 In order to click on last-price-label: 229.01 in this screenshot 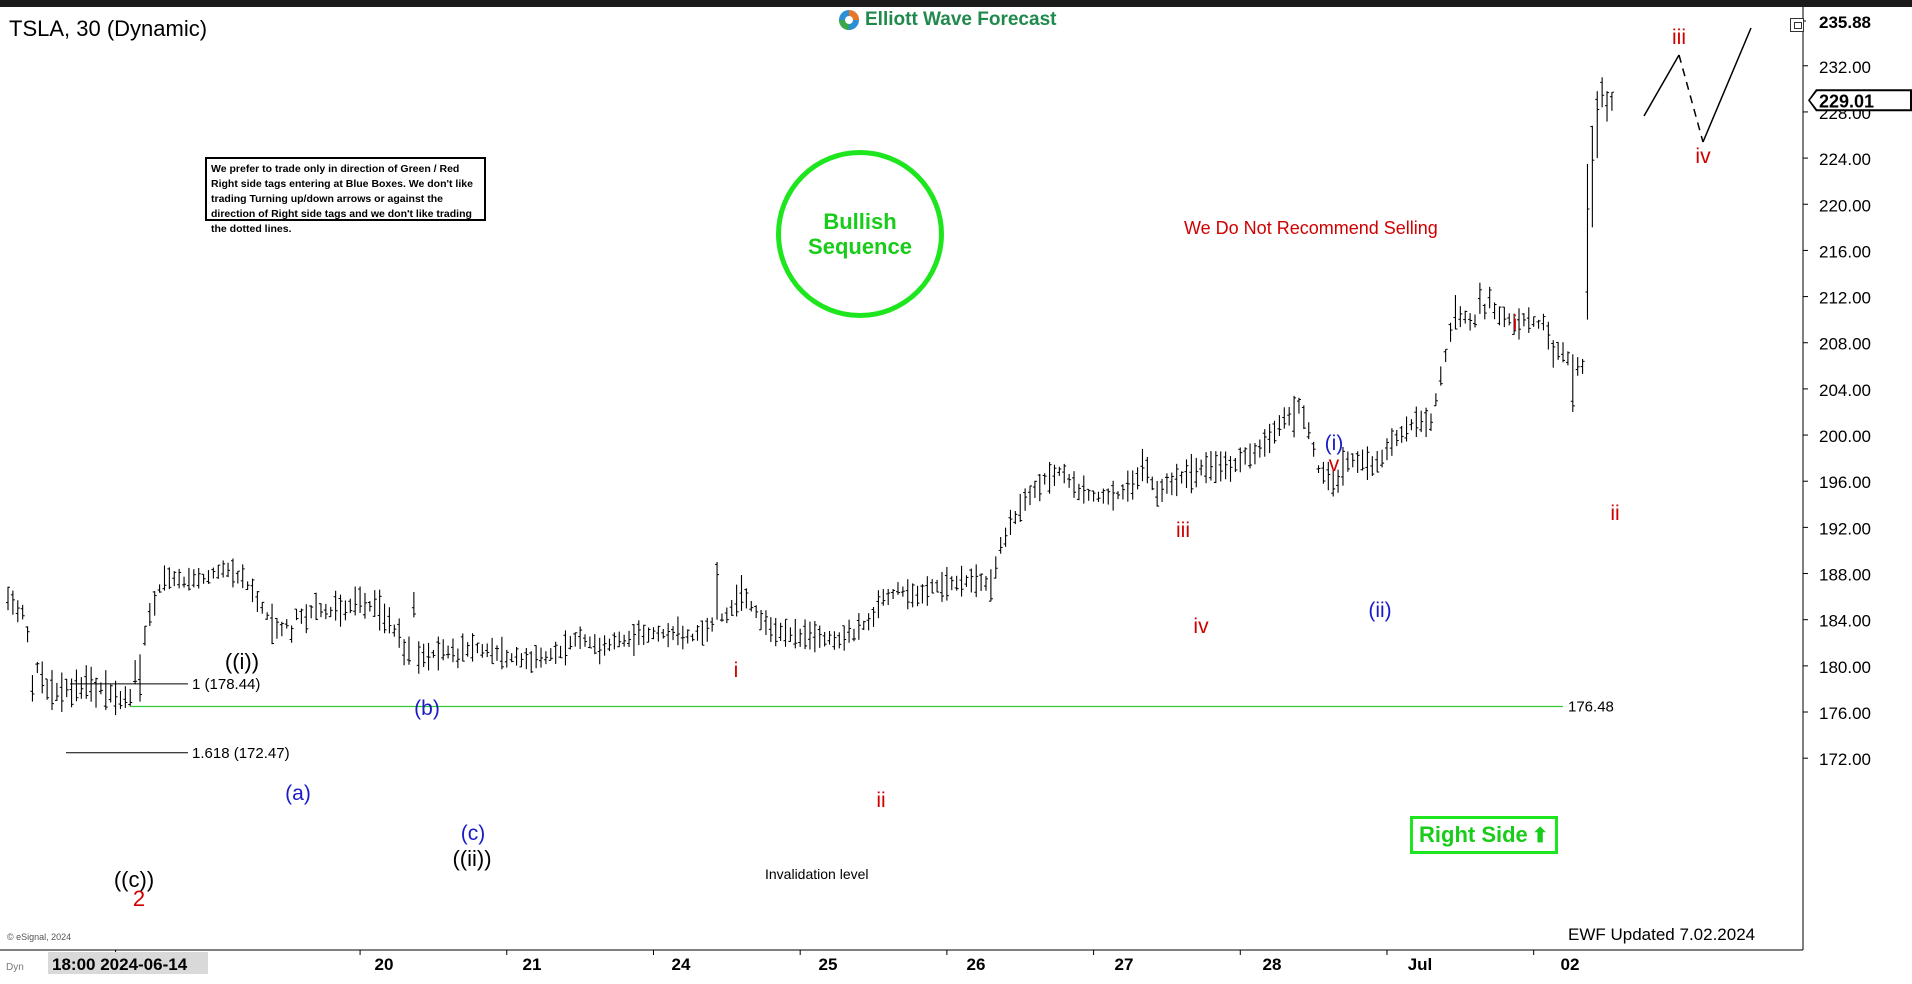, I will do `click(1846, 101)`.